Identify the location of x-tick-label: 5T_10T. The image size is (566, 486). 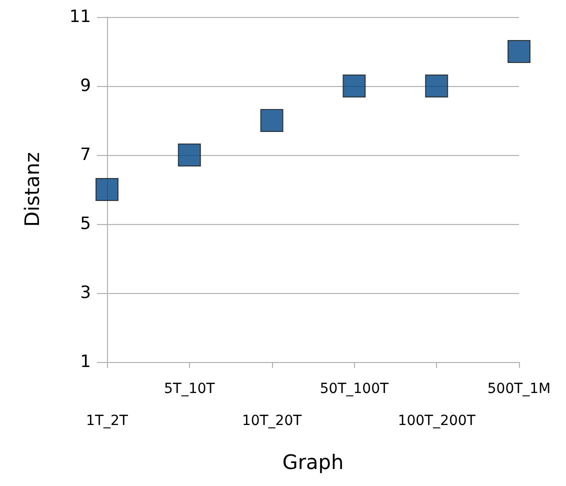
(190, 389).